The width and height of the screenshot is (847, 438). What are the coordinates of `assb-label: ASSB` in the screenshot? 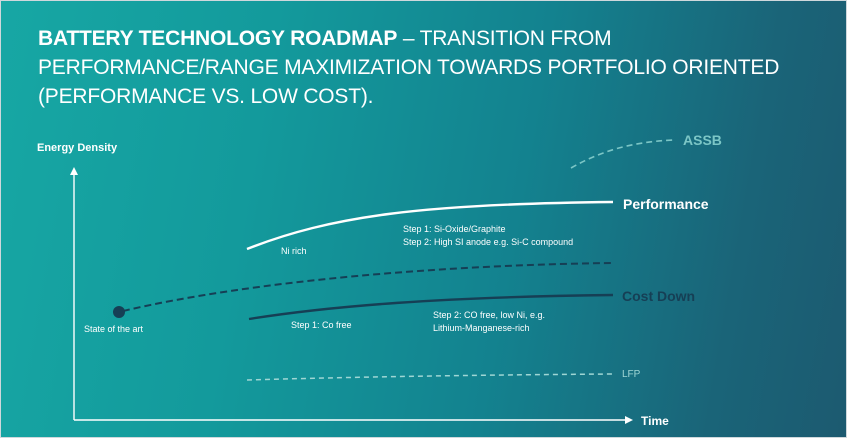 It's located at (702, 140).